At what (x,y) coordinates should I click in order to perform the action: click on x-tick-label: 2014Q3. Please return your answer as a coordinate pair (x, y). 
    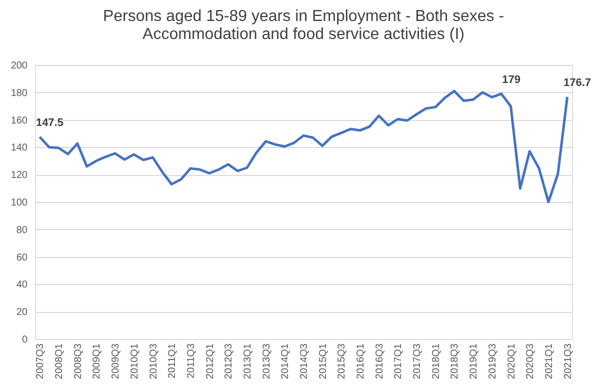
    Looking at the image, I should click on (304, 361).